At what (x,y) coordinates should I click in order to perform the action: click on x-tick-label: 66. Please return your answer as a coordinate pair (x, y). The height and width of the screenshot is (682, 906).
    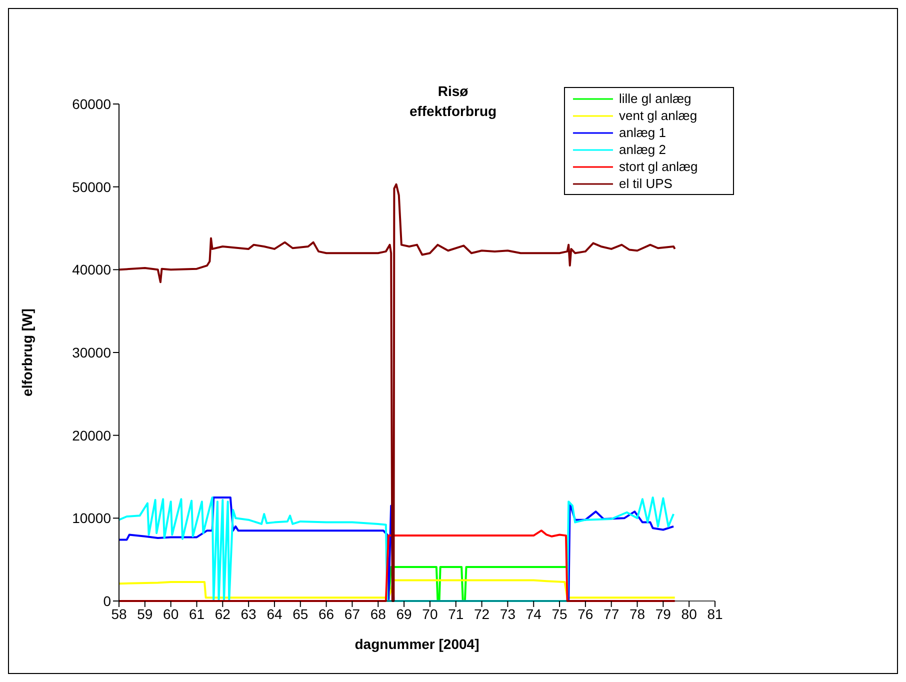
    Looking at the image, I should click on (326, 614).